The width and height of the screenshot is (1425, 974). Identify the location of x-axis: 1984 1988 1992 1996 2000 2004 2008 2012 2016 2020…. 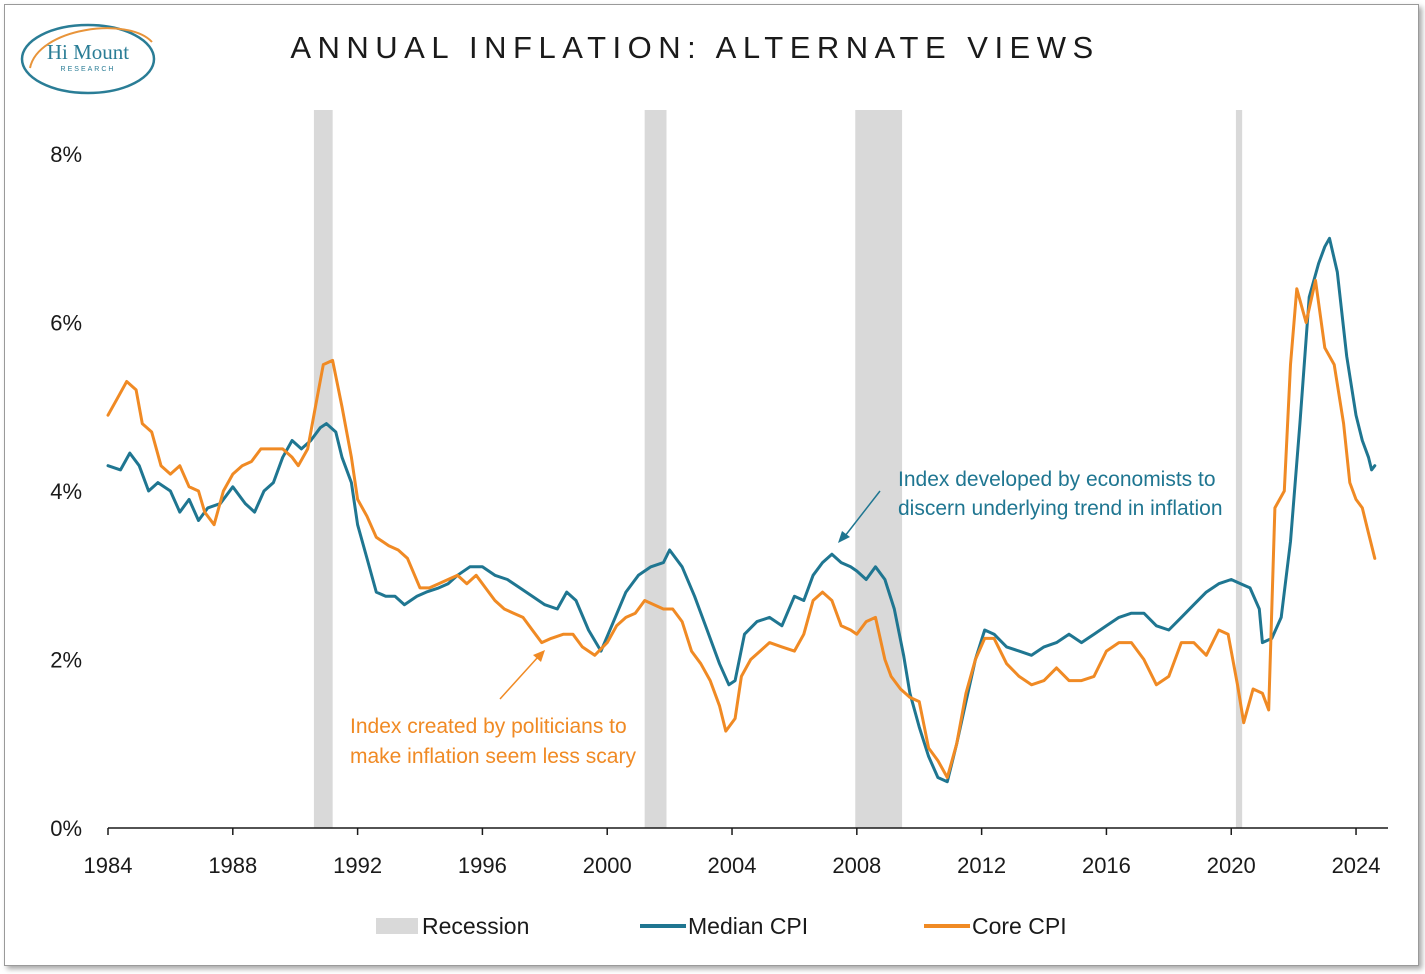
(736, 852).